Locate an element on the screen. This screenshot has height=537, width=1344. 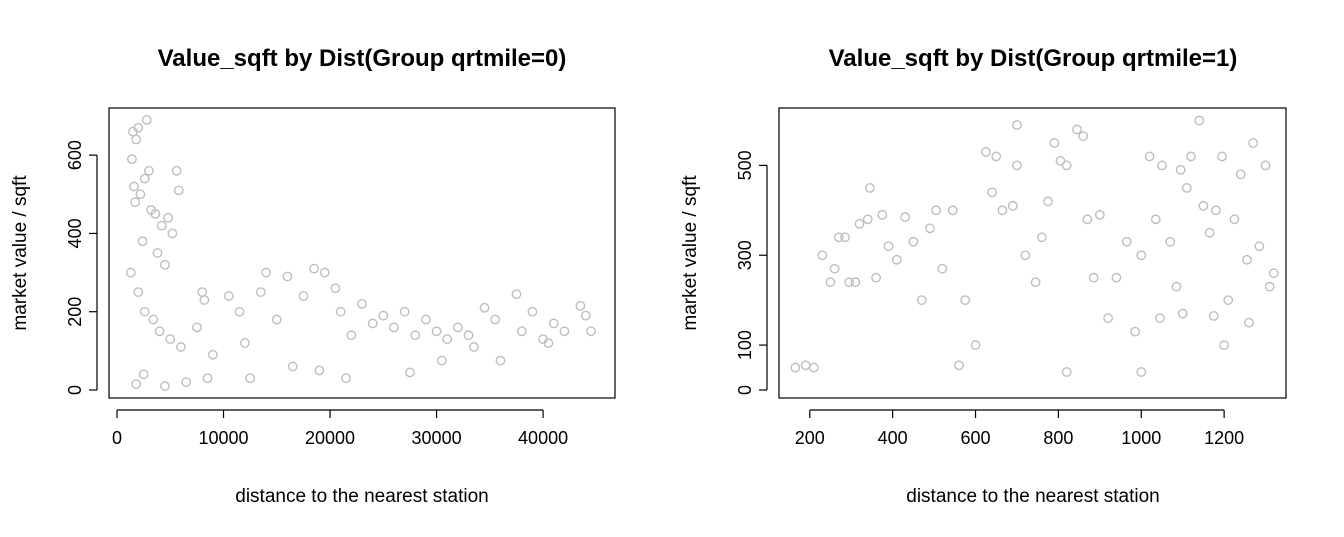
chart-1-x-tick-label: 40000 is located at coordinates (543, 438).